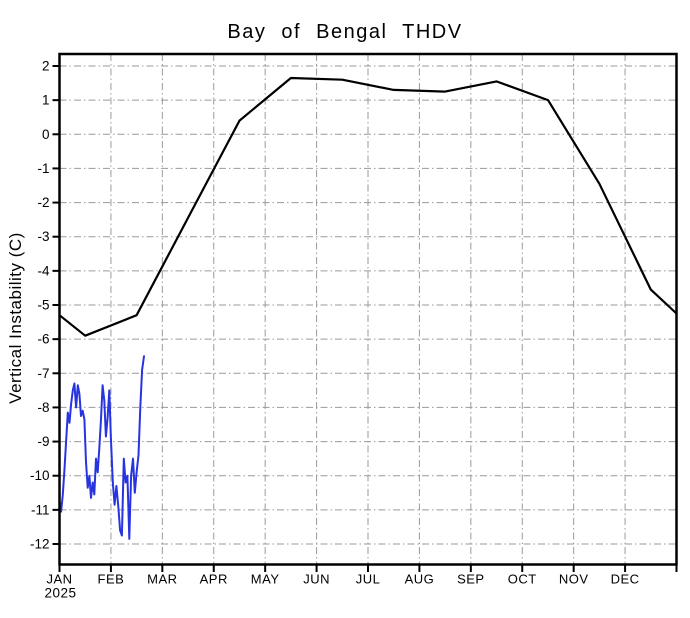 The image size is (690, 618). I want to click on x-tick-label: JUN, so click(316, 579).